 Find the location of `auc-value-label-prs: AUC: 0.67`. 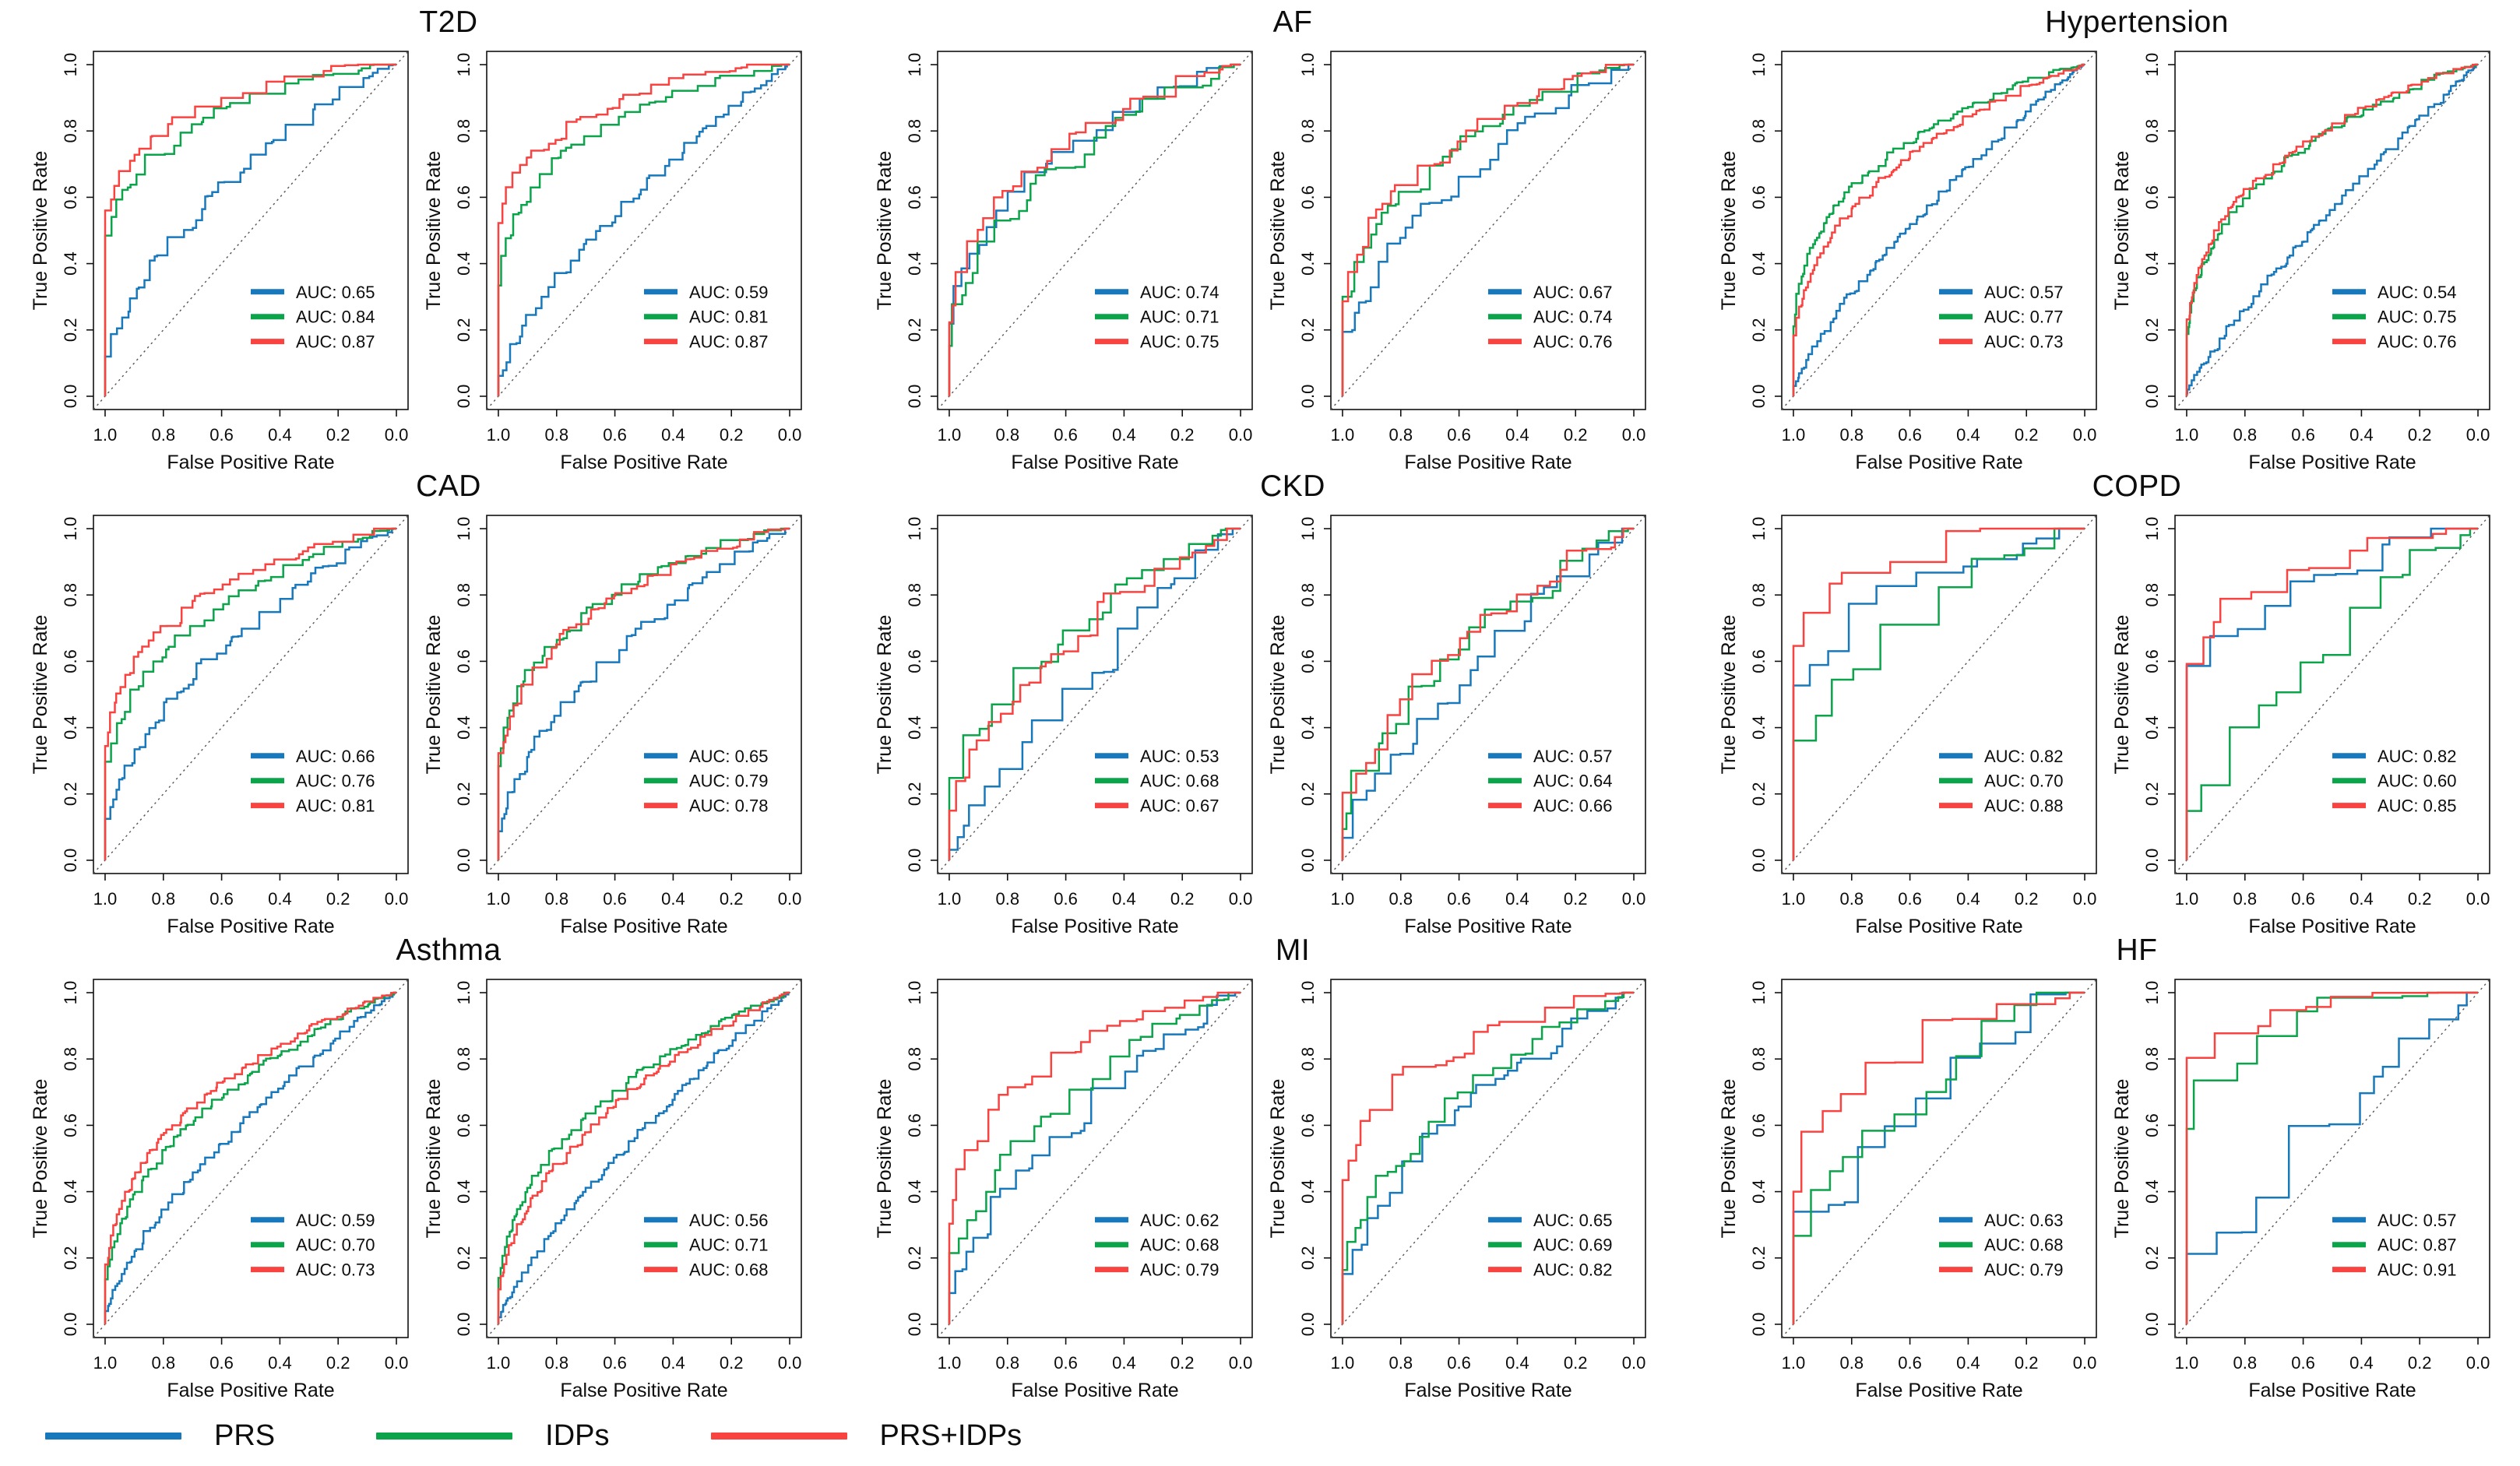

auc-value-label-prs: AUC: 0.67 is located at coordinates (1573, 292).